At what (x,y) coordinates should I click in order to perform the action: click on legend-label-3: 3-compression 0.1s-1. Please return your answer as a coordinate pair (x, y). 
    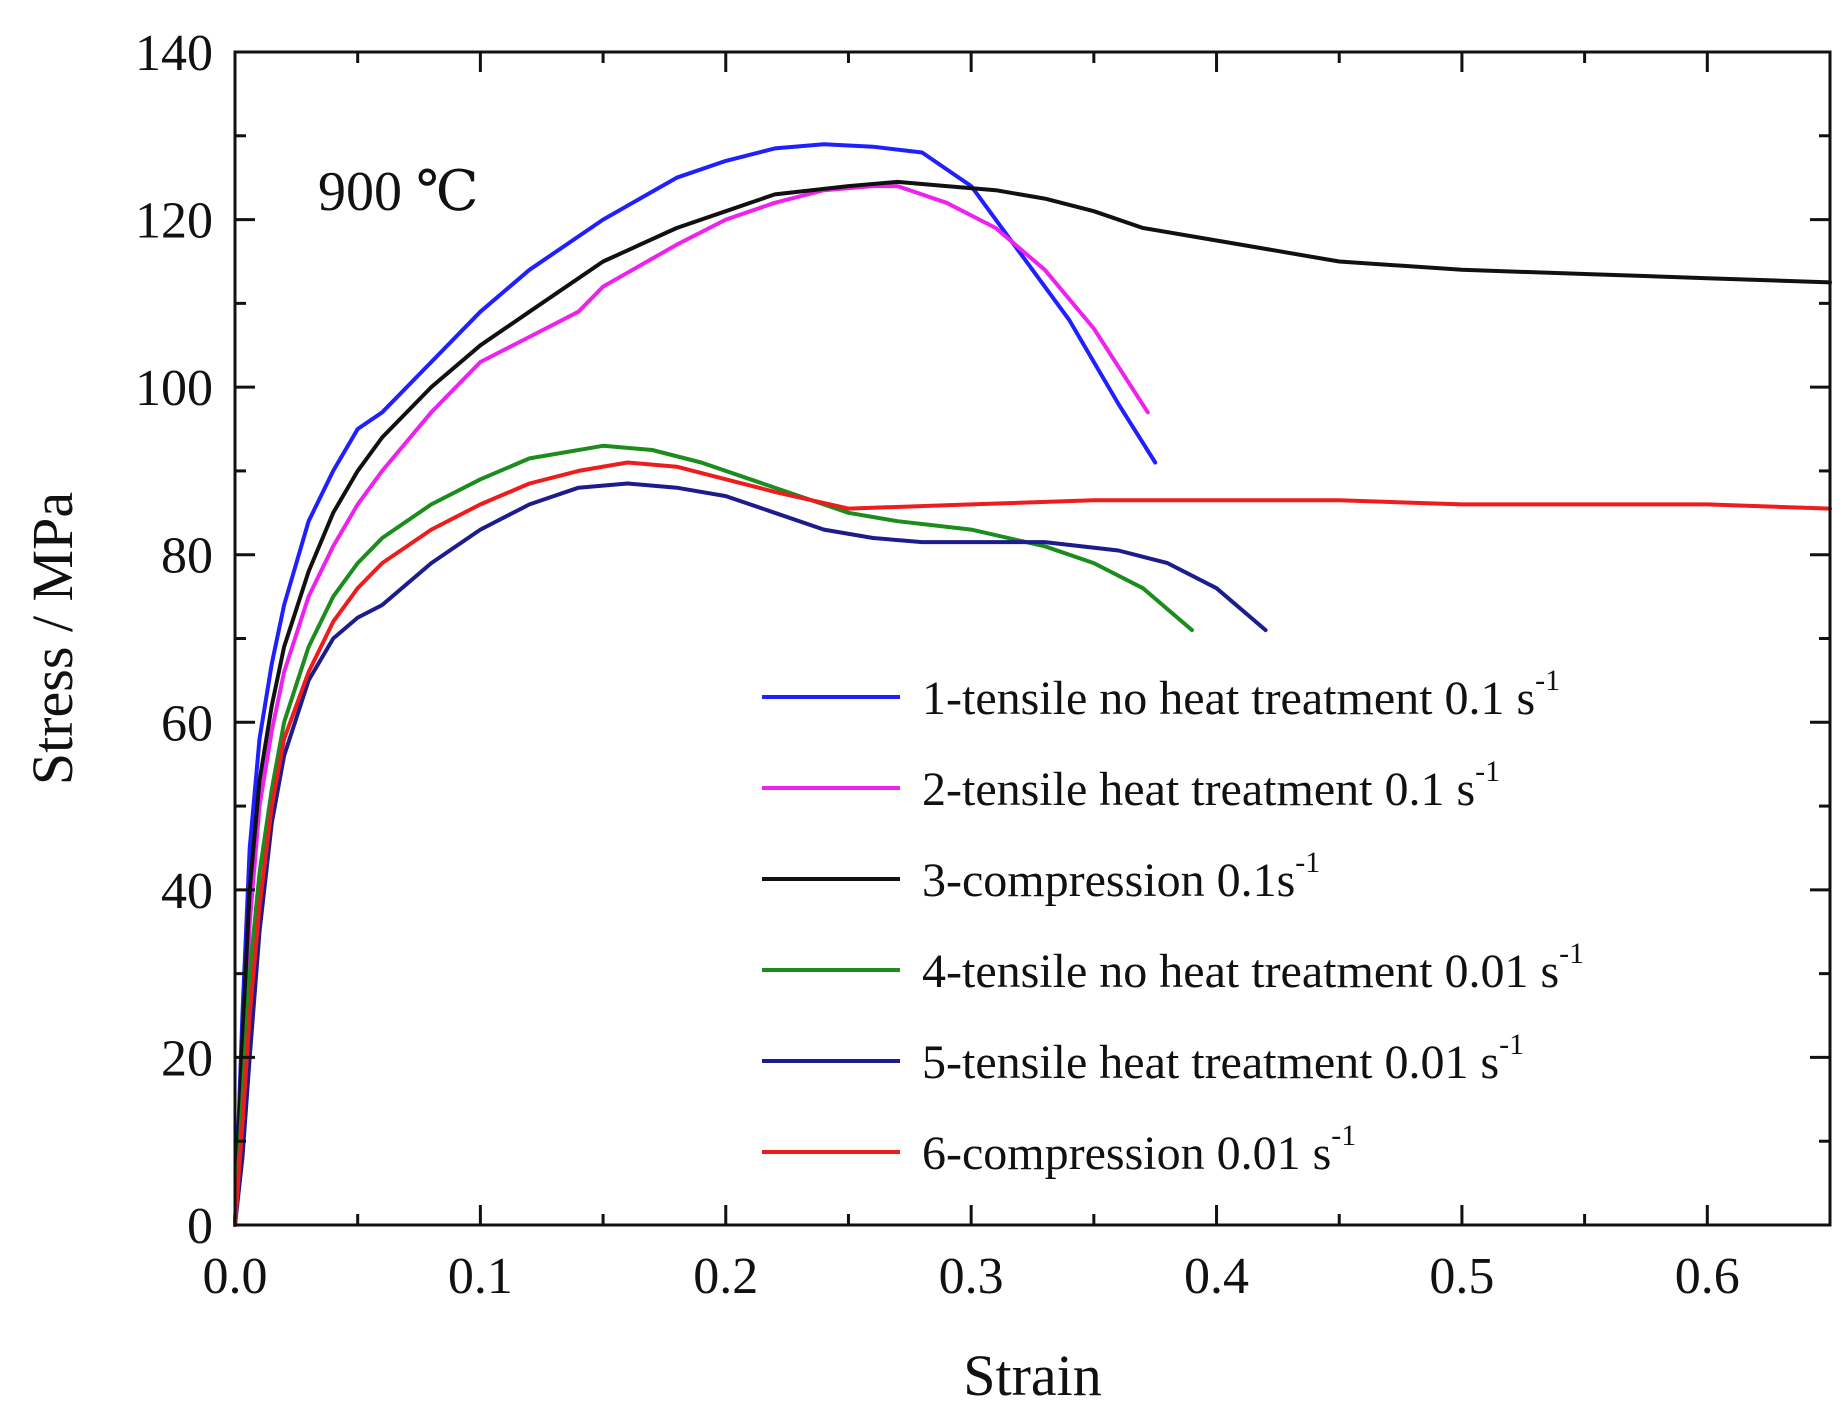
    Looking at the image, I should click on (1121, 876).